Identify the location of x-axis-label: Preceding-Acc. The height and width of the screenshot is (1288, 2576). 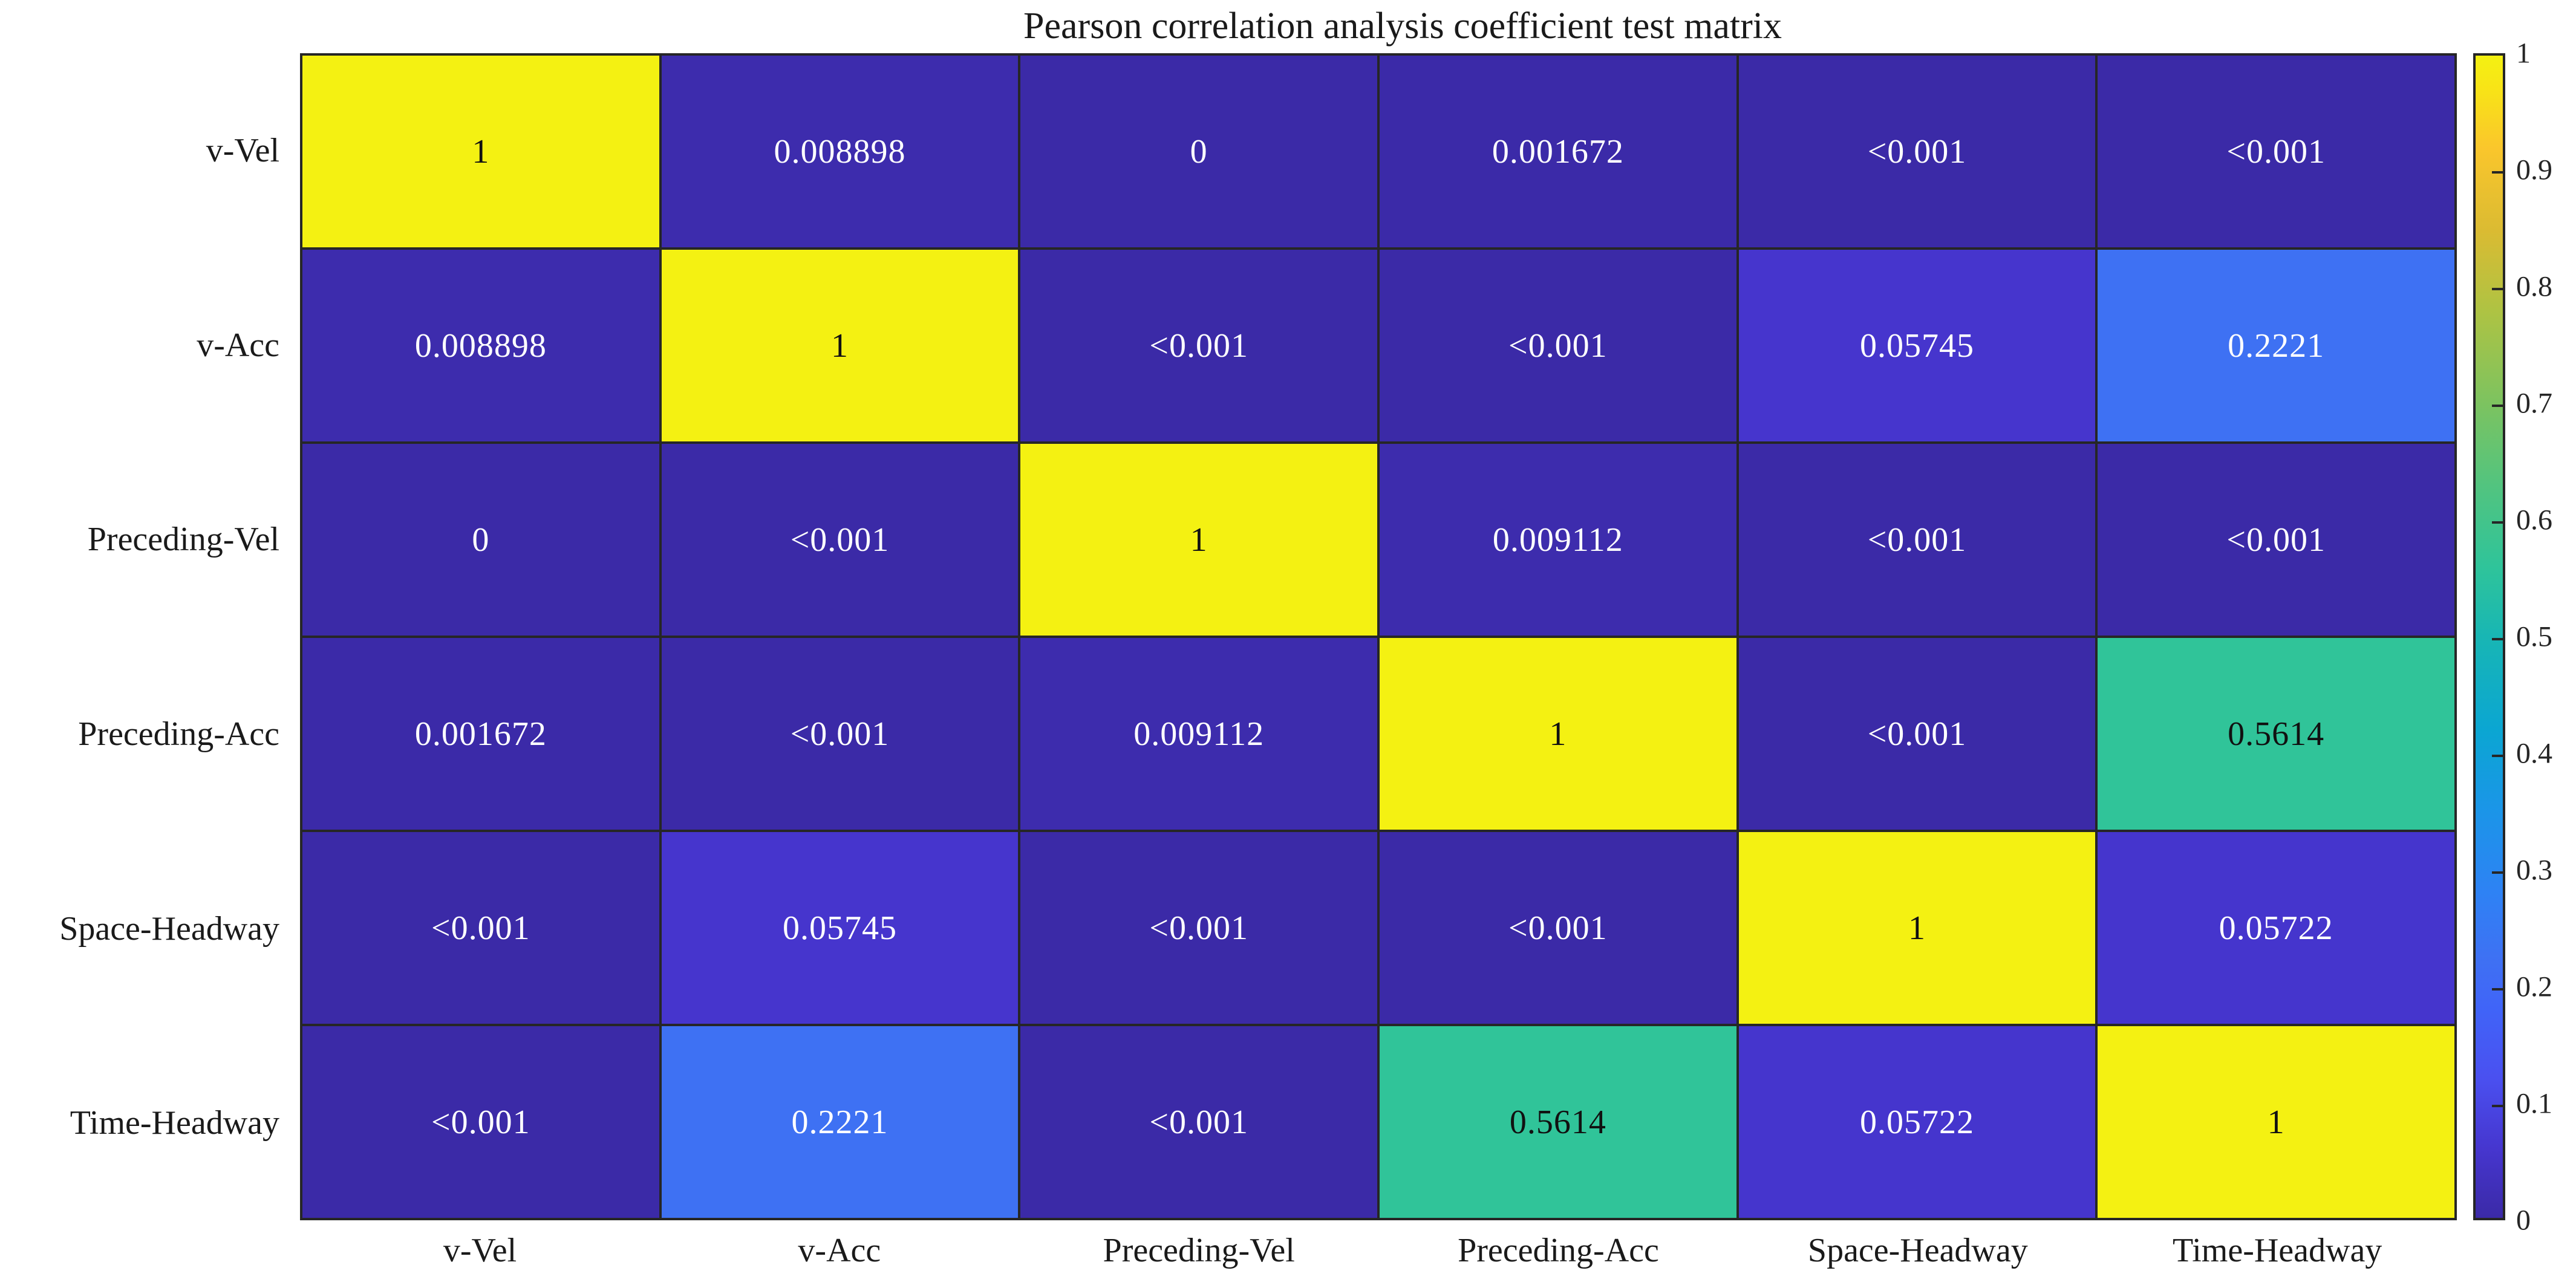
(1558, 1250).